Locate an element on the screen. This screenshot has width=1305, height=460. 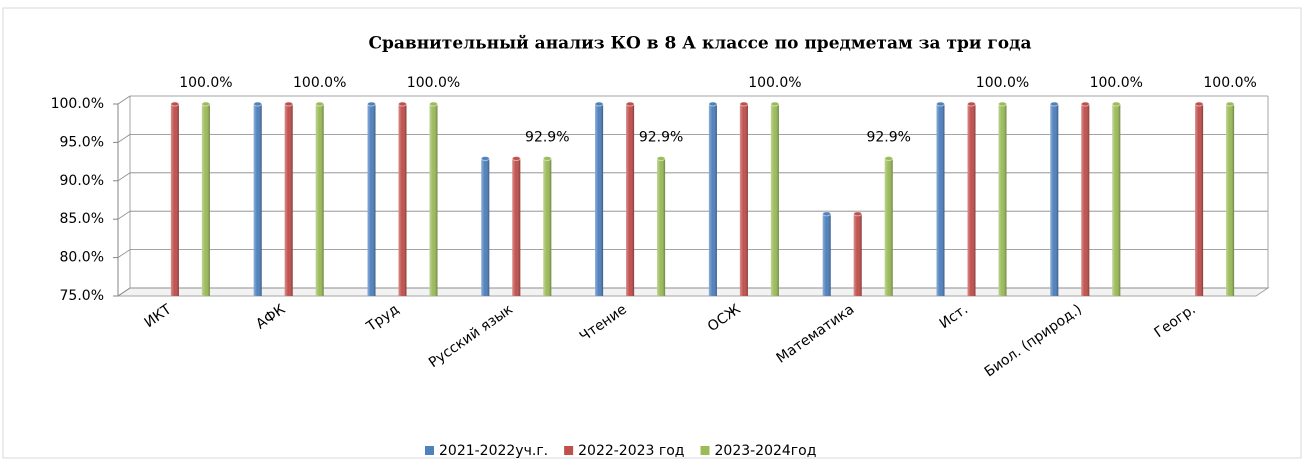
y-tick-label: 100.0% is located at coordinates (77, 104).